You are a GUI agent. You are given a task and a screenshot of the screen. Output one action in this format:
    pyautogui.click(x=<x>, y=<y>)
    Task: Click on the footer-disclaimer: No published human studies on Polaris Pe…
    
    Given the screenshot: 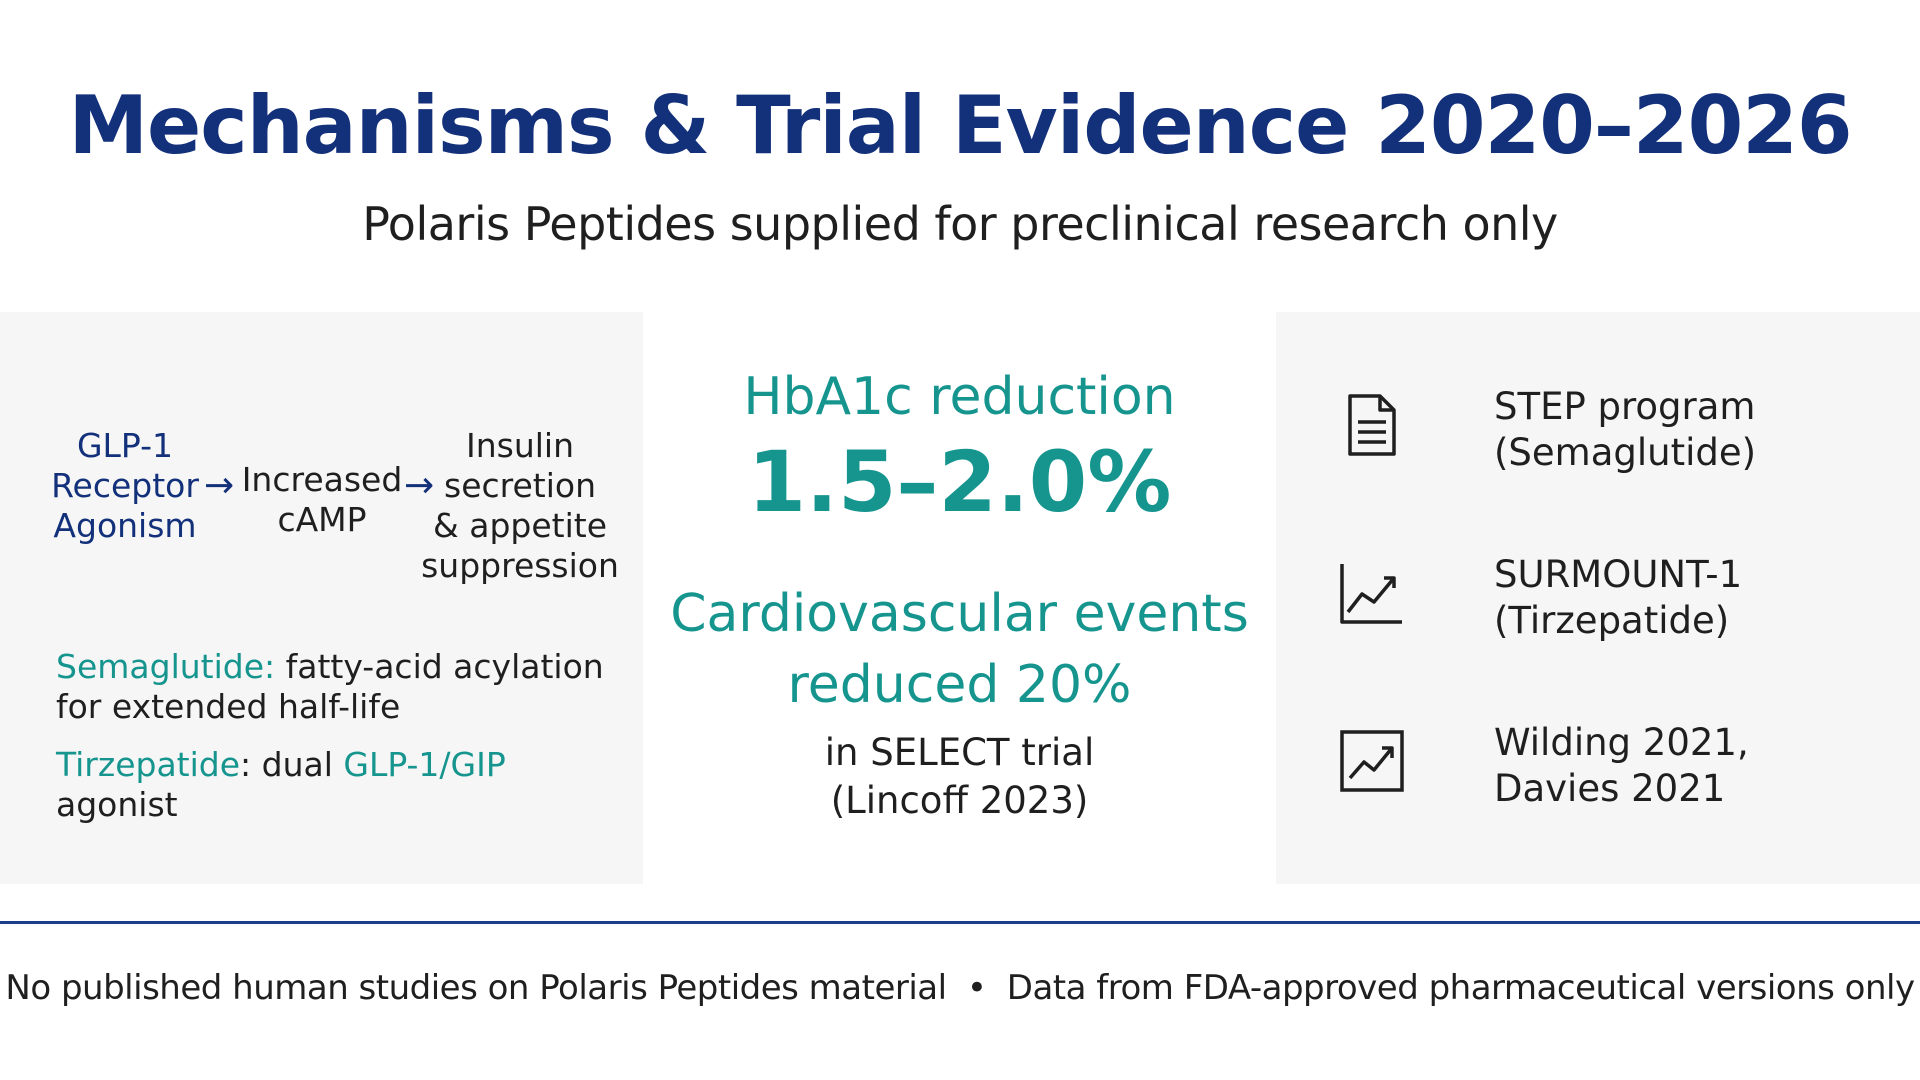 What is the action you would take?
    pyautogui.click(x=960, y=988)
    